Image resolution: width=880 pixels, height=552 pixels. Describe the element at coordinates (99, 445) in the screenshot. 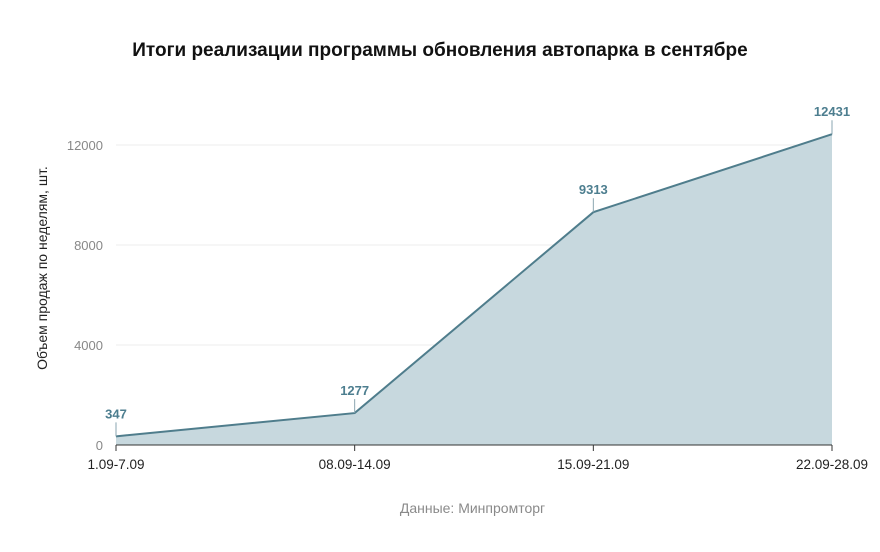

I see `y-tick-label-0: 0` at that location.